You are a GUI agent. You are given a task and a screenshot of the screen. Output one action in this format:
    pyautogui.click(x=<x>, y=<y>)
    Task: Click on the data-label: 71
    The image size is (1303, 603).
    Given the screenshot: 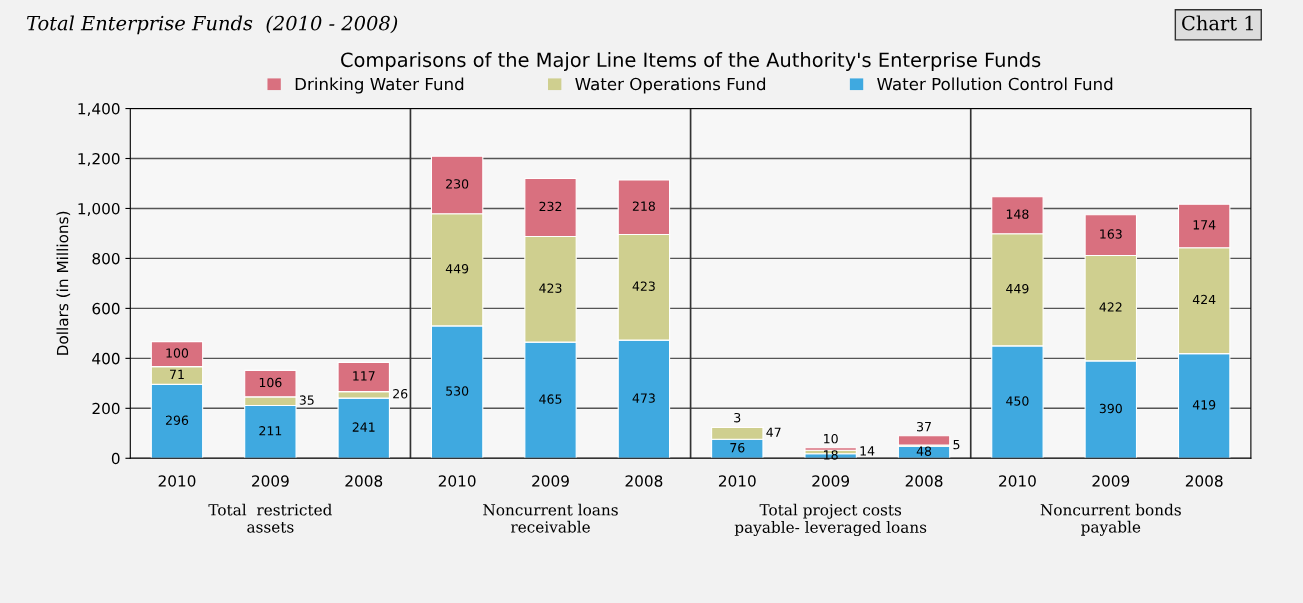 What is the action you would take?
    pyautogui.click(x=177, y=374)
    